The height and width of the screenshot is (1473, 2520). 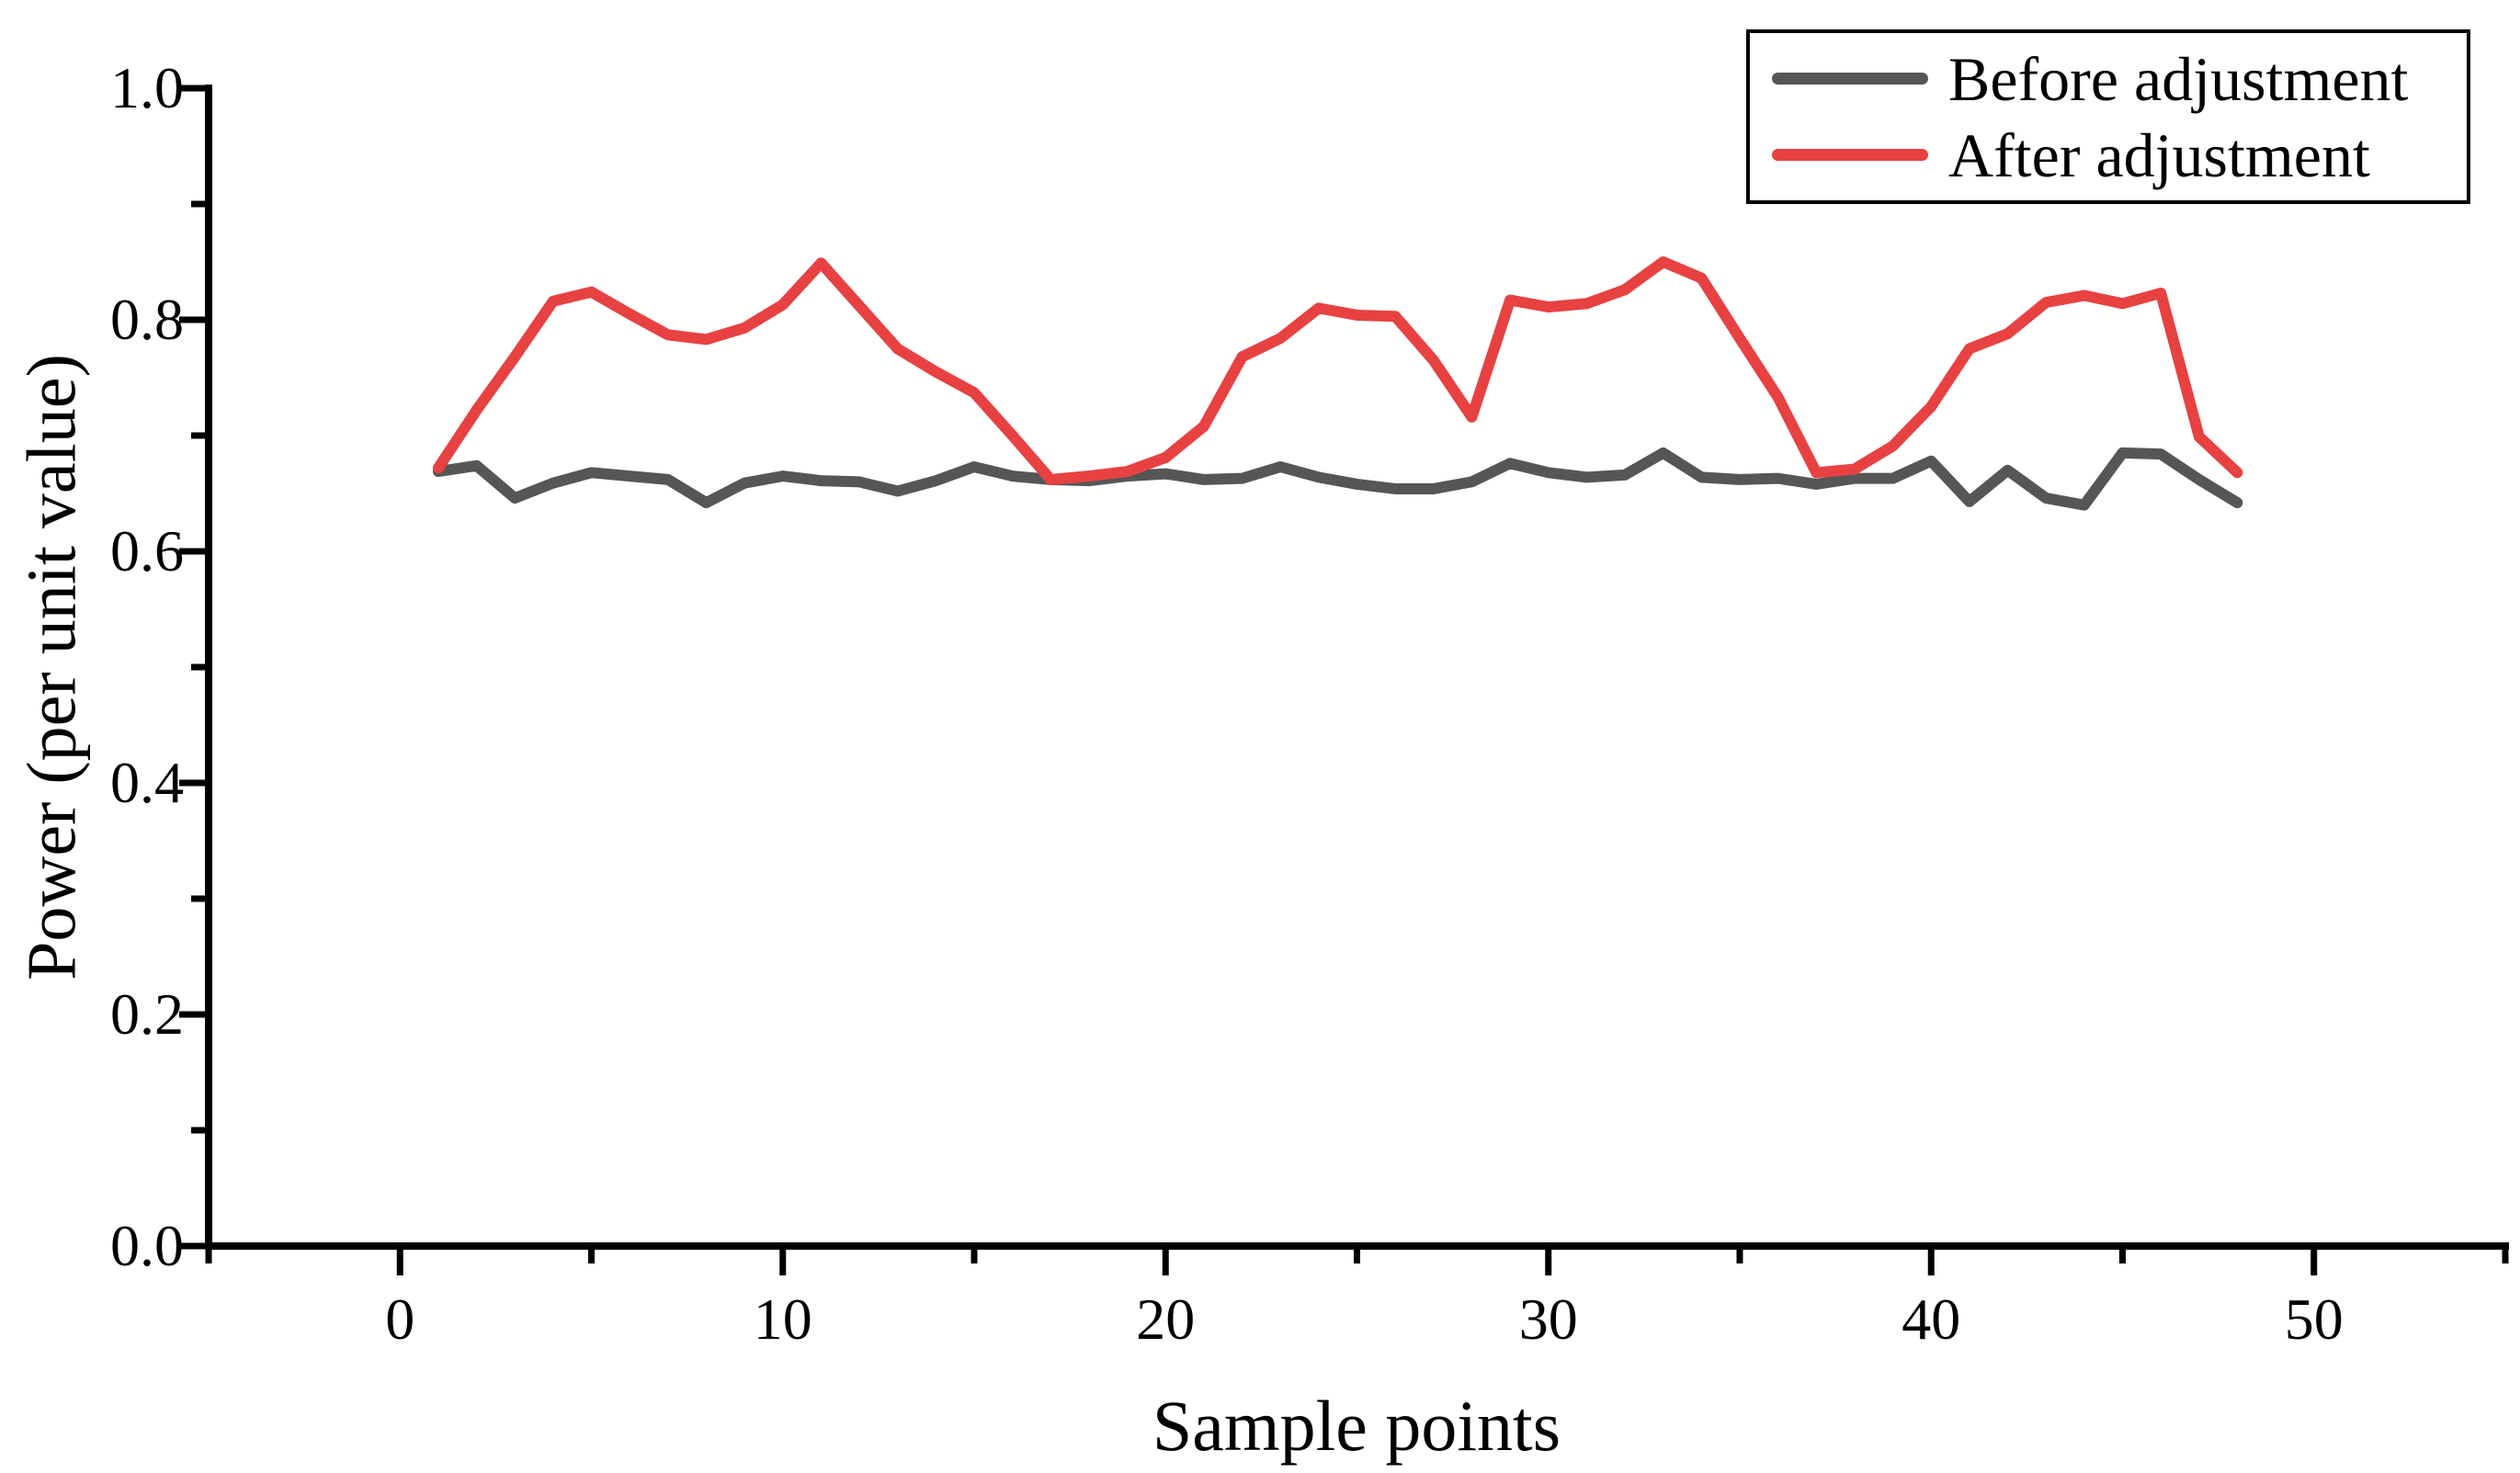 What do you see at coordinates (1337, 371) in the screenshot?
I see `series-after-adjustment-line` at bounding box center [1337, 371].